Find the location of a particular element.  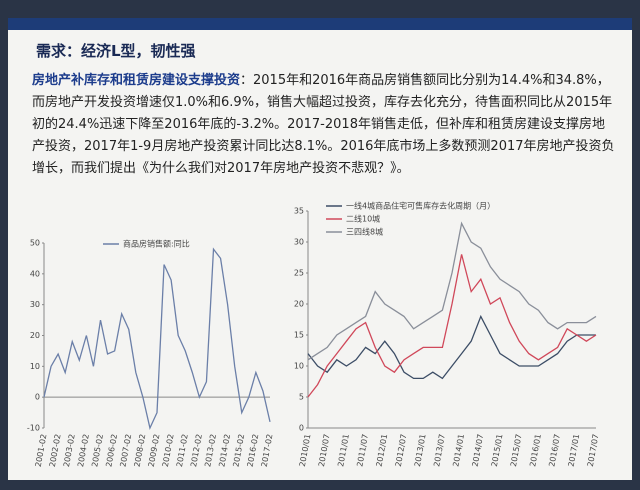

x-tick-label: 2014/01 is located at coordinates (458, 450).